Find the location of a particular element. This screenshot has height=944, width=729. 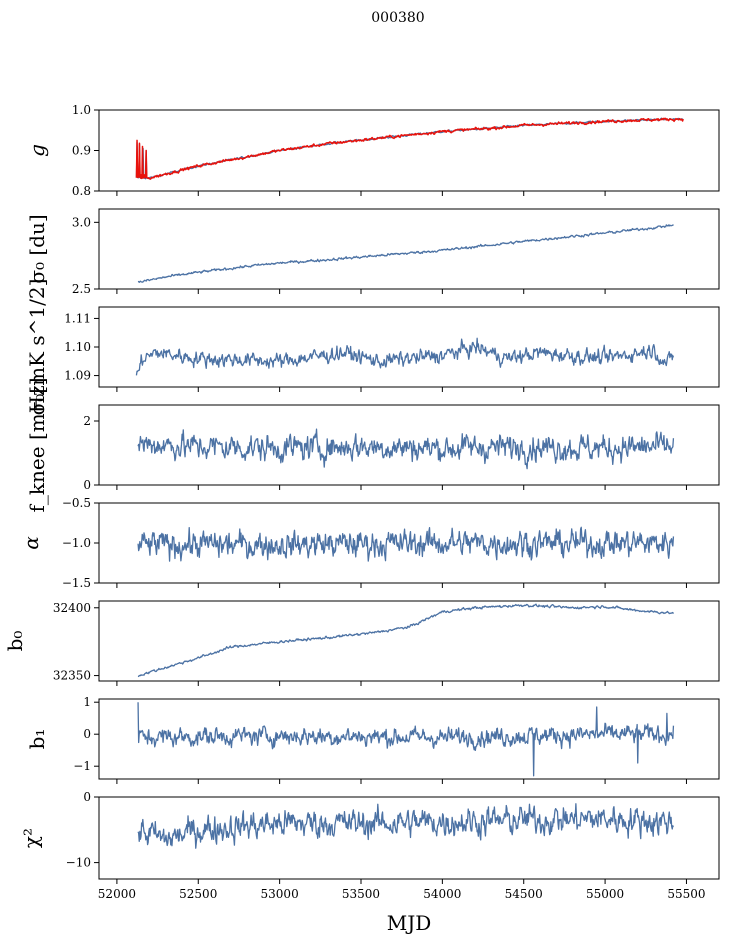

y-tick-label: 2 is located at coordinates (87, 421).